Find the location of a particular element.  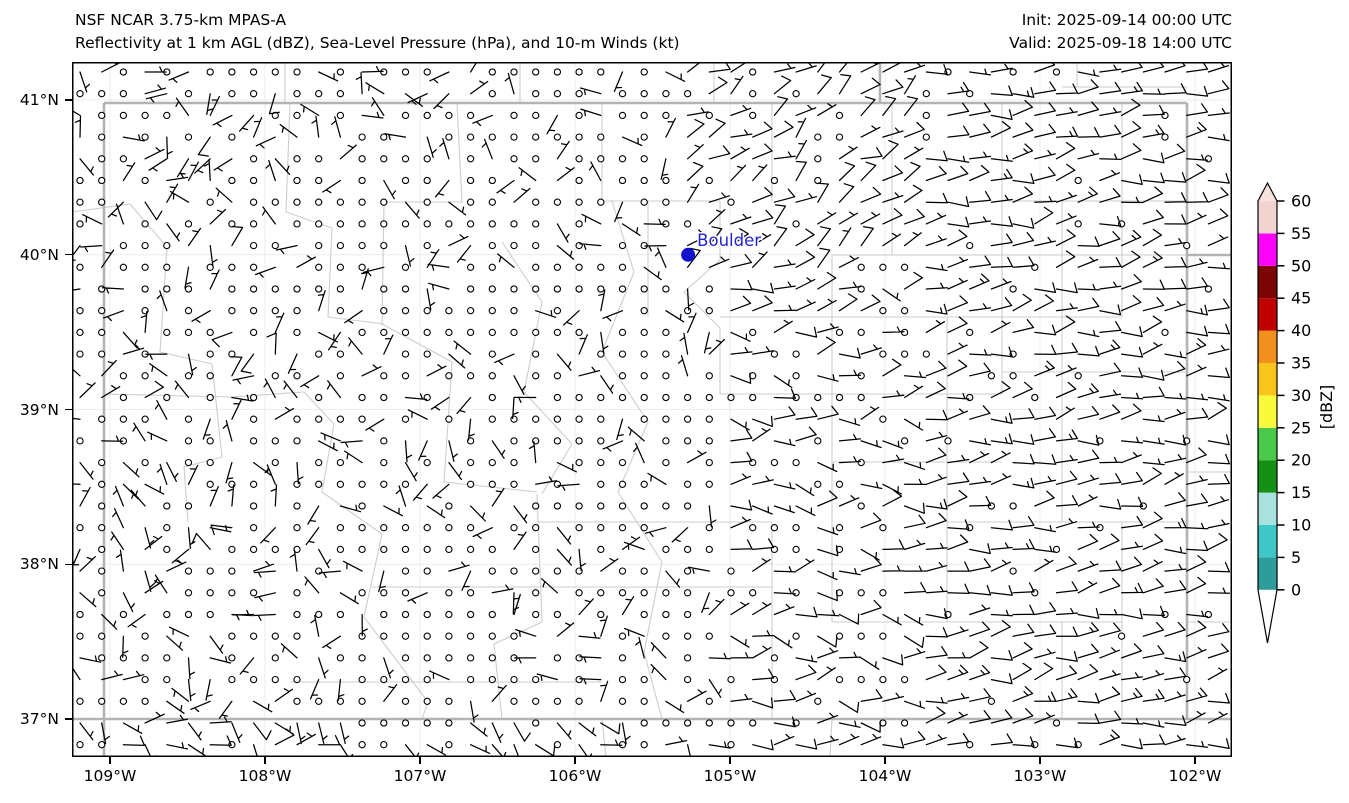

colorbar-tick-label: 55 is located at coordinates (1301, 233).